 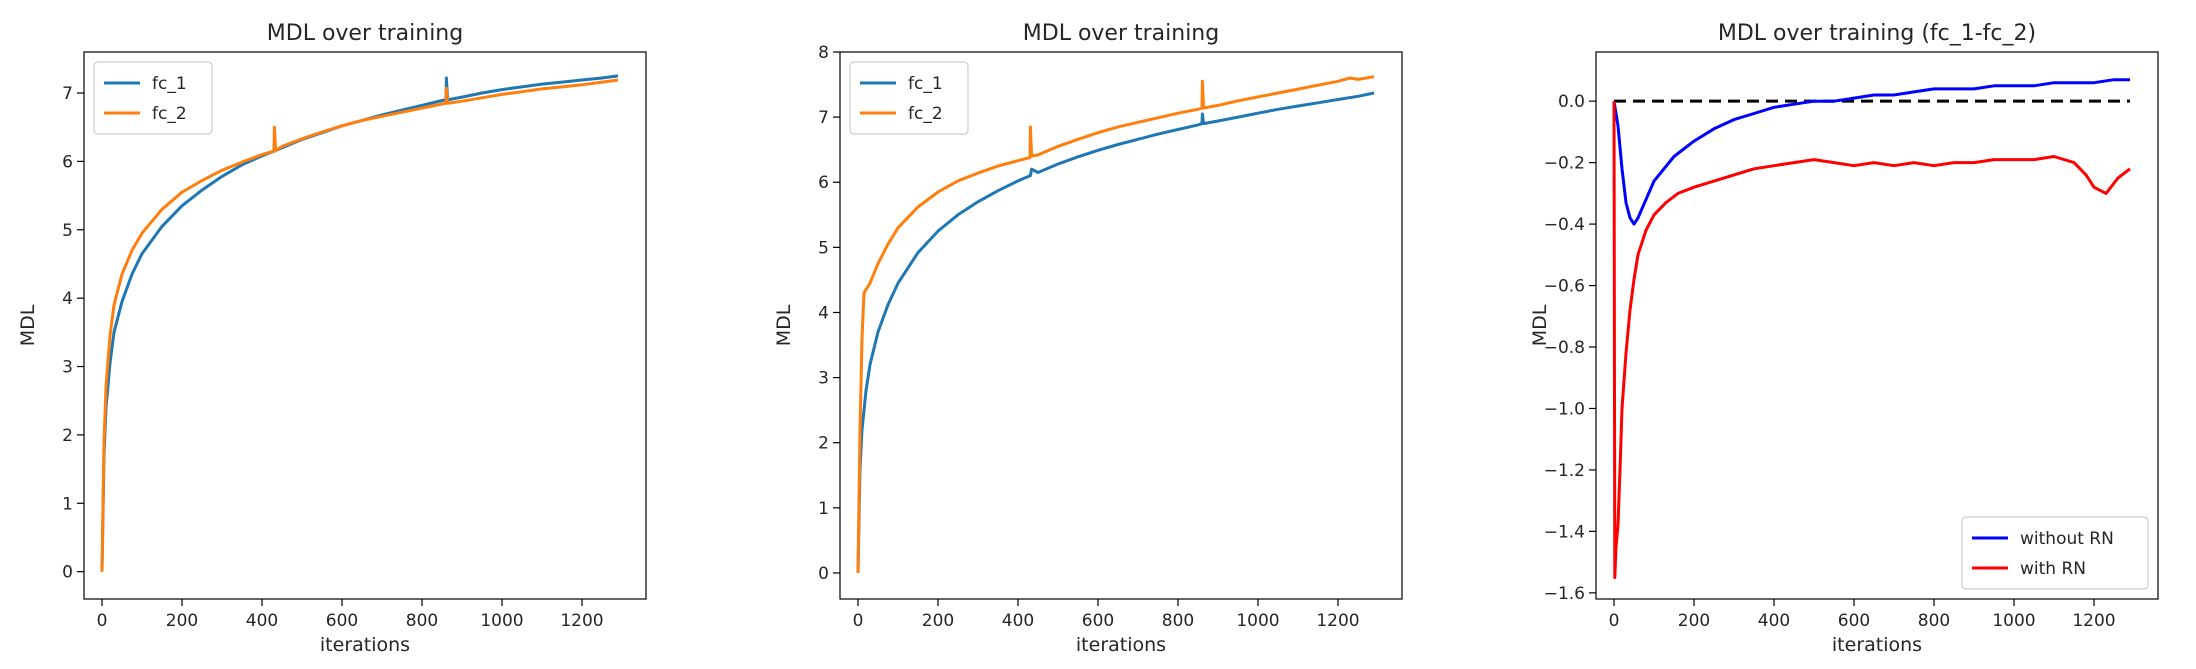 What do you see at coordinates (2053, 569) in the screenshot?
I see `legend-label: with RN` at bounding box center [2053, 569].